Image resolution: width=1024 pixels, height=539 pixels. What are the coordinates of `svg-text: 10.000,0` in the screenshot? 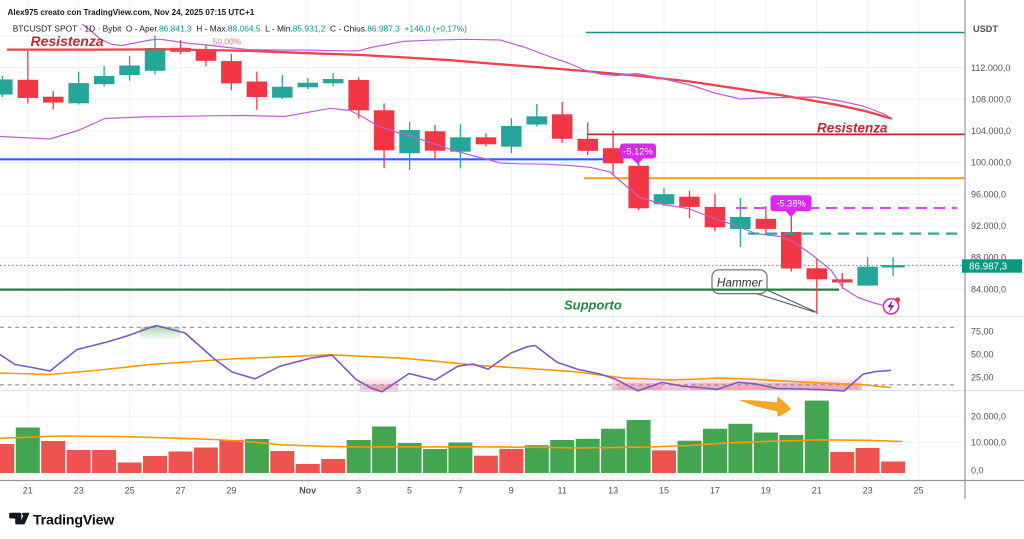 It's located at (988, 443).